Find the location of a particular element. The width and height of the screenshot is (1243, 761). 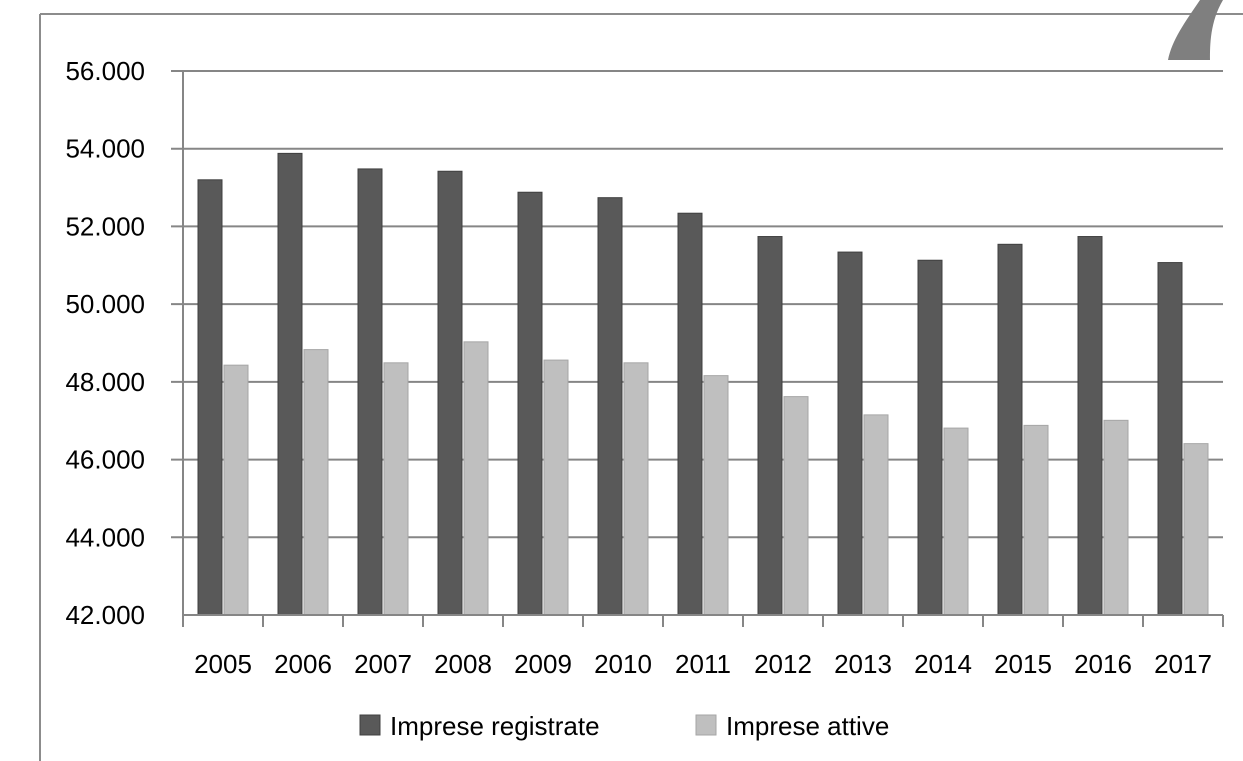

x-tick-label: 2012 is located at coordinates (783, 664).